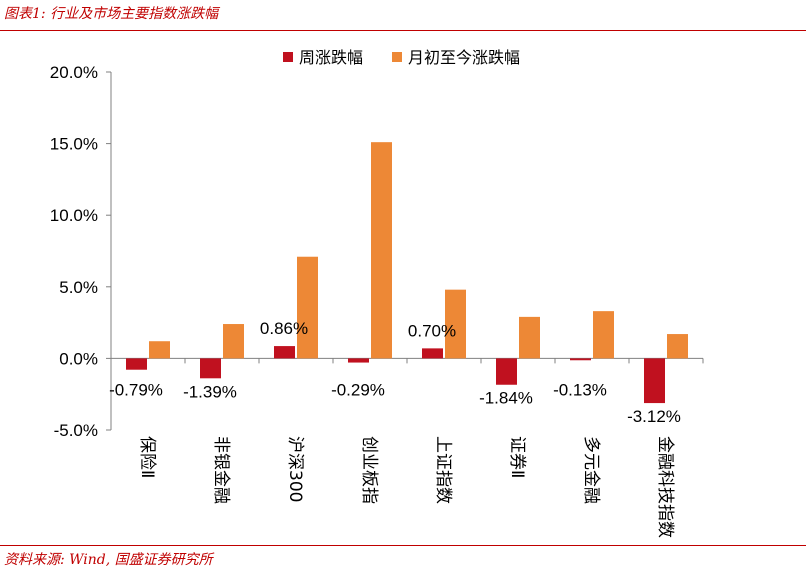 This screenshot has height=572, width=810. Describe the element at coordinates (221, 470) in the screenshot. I see `category-label: 非银金融` at that location.